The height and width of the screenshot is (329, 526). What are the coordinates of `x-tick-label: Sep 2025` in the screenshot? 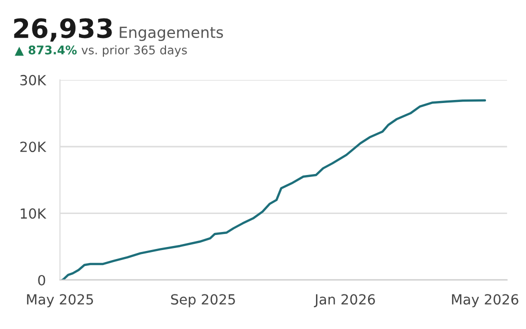 It's located at (203, 301).